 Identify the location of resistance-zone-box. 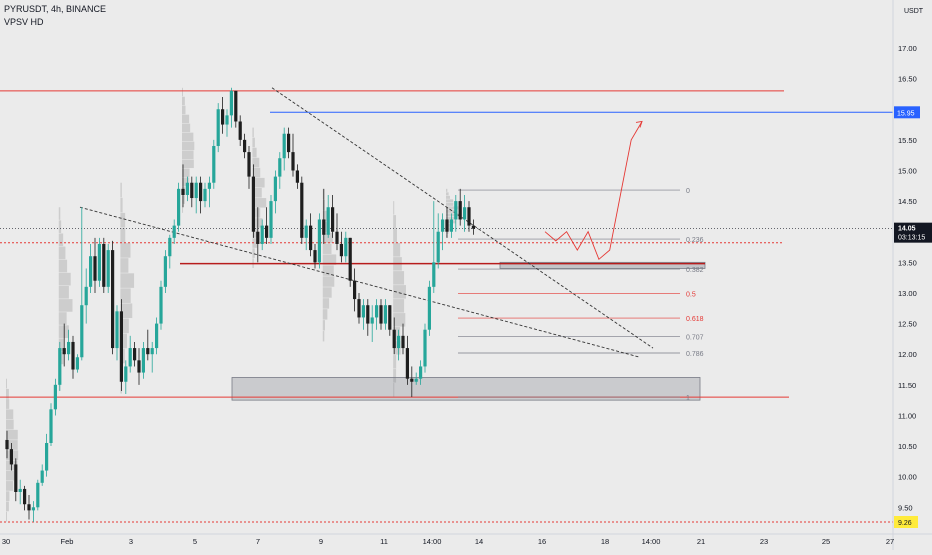
(602, 265).